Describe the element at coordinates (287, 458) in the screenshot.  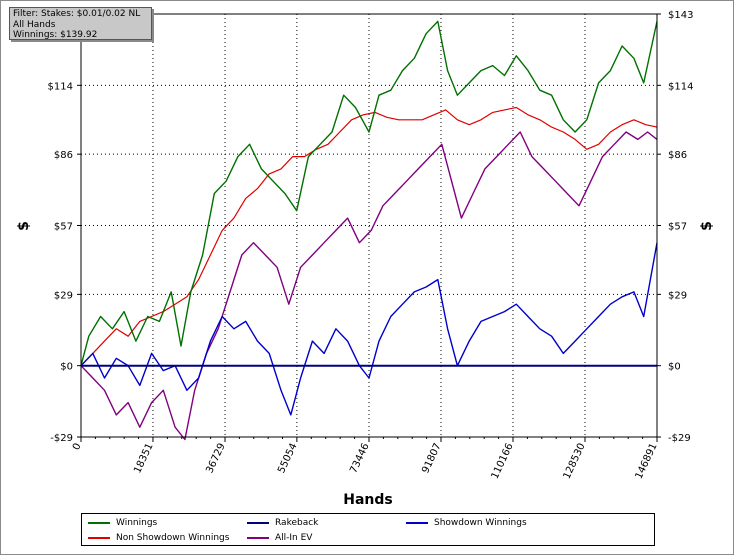
I see `x-tick-label-3: 55054` at that location.